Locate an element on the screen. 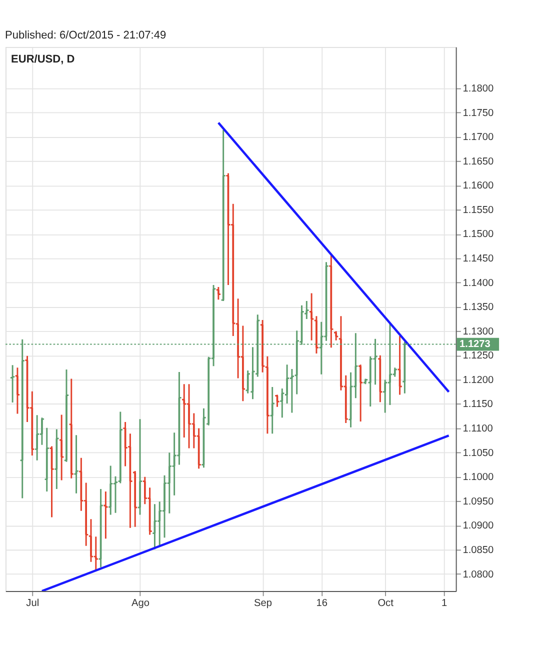  x-tick-label: 1 is located at coordinates (445, 604).